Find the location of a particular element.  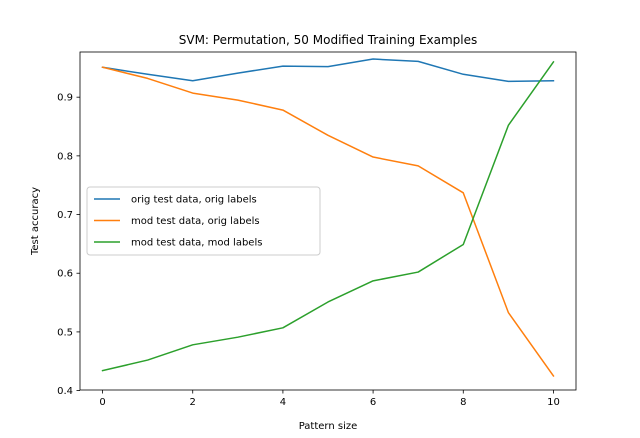

y-tick-label: 0.6 is located at coordinates (65, 274).